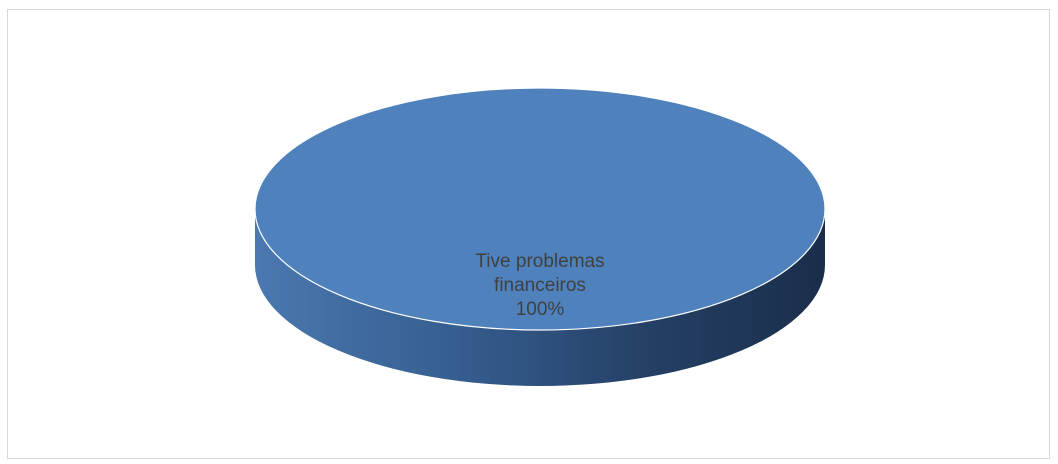 This screenshot has width=1058, height=464. I want to click on slice-percent-label: 100%, so click(540, 309).